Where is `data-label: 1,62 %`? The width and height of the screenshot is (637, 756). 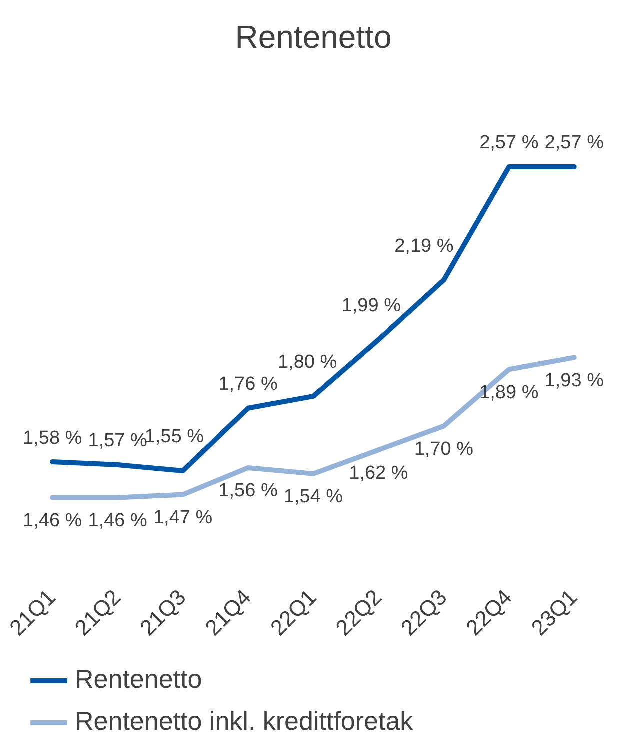 data-label: 1,62 % is located at coordinates (378, 473).